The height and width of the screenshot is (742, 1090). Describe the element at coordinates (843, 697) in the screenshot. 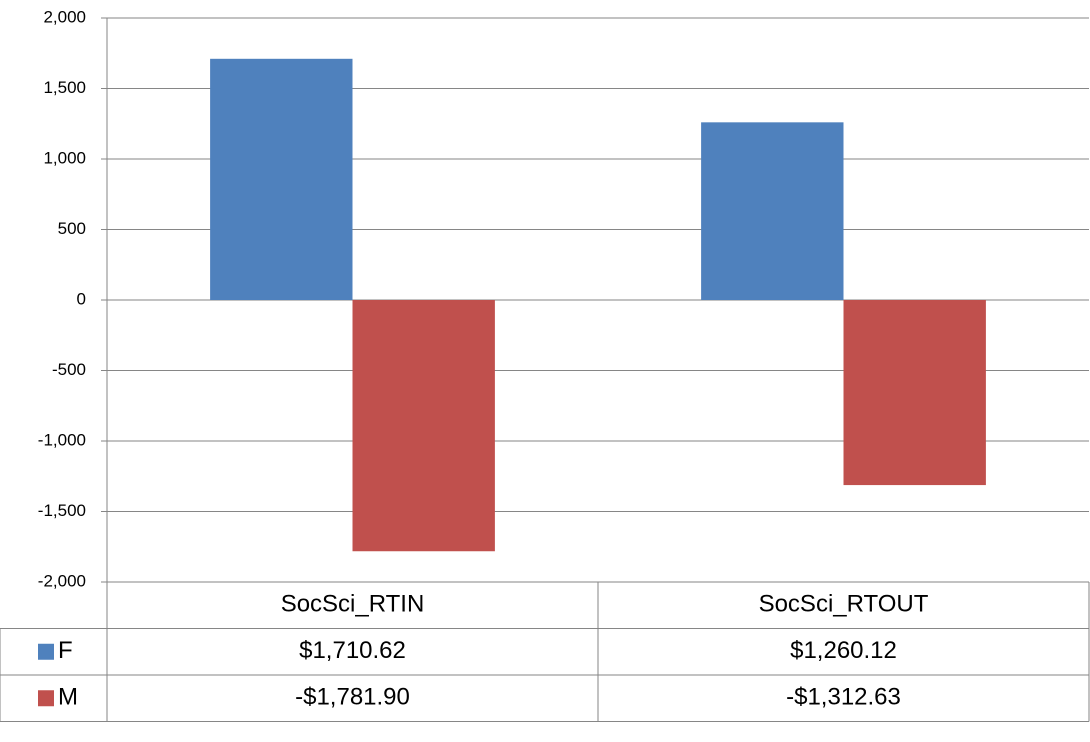

I see `data-label: -$1,312.63` at that location.